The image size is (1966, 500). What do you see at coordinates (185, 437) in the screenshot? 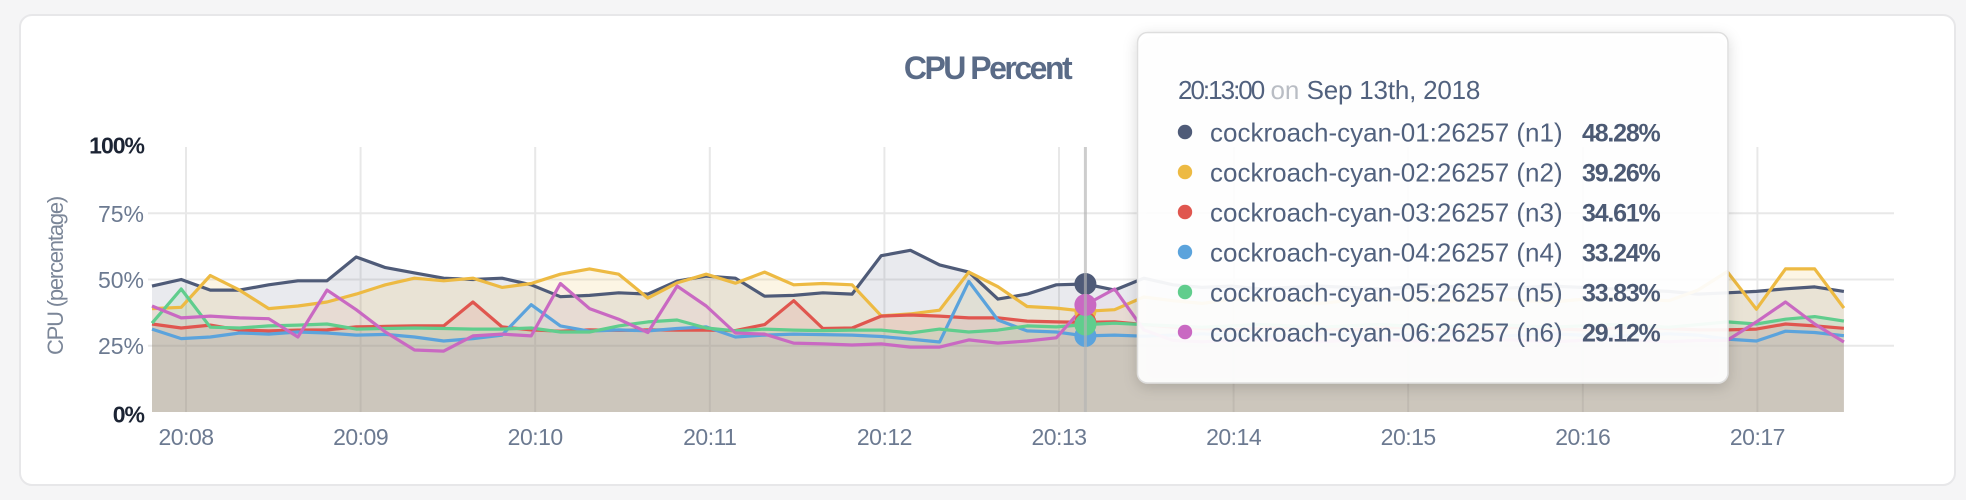
I see `svg-text: 20:08` at bounding box center [185, 437].